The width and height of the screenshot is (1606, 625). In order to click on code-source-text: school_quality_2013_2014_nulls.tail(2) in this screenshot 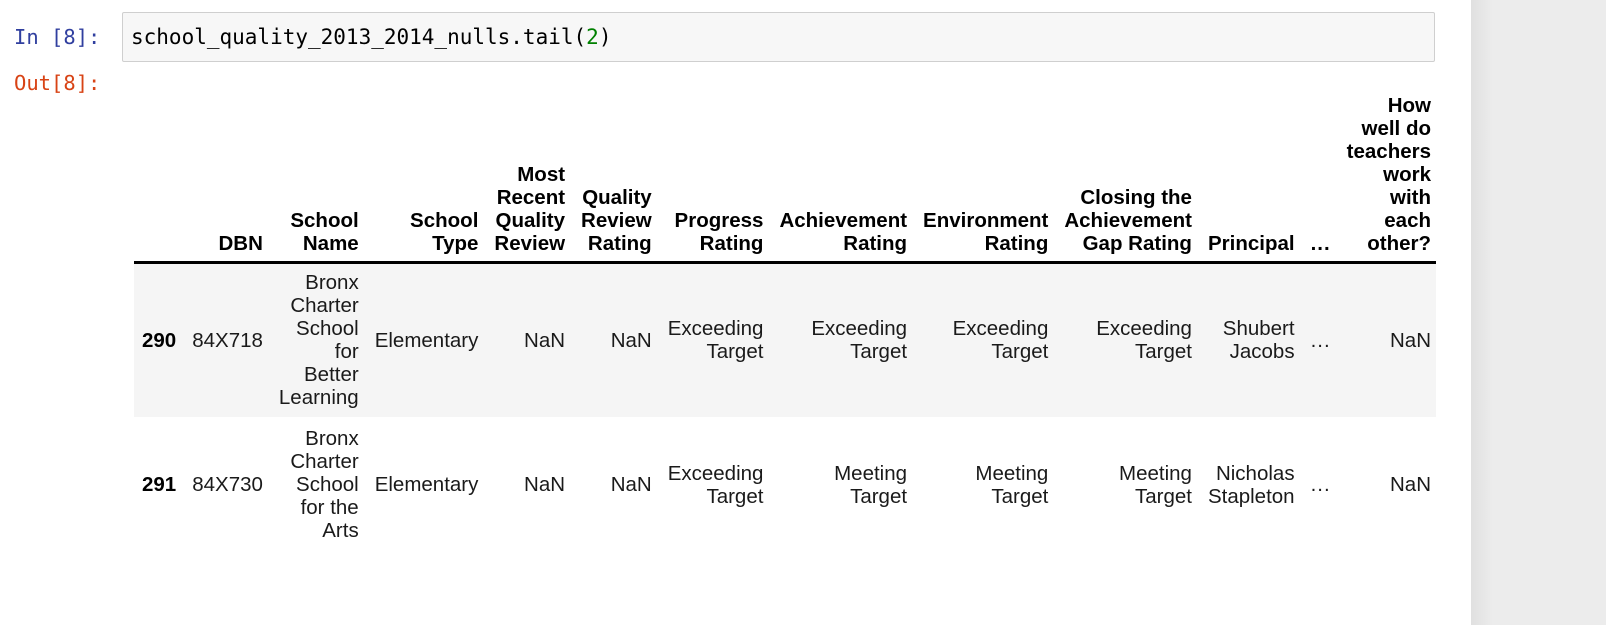, I will do `click(371, 37)`.